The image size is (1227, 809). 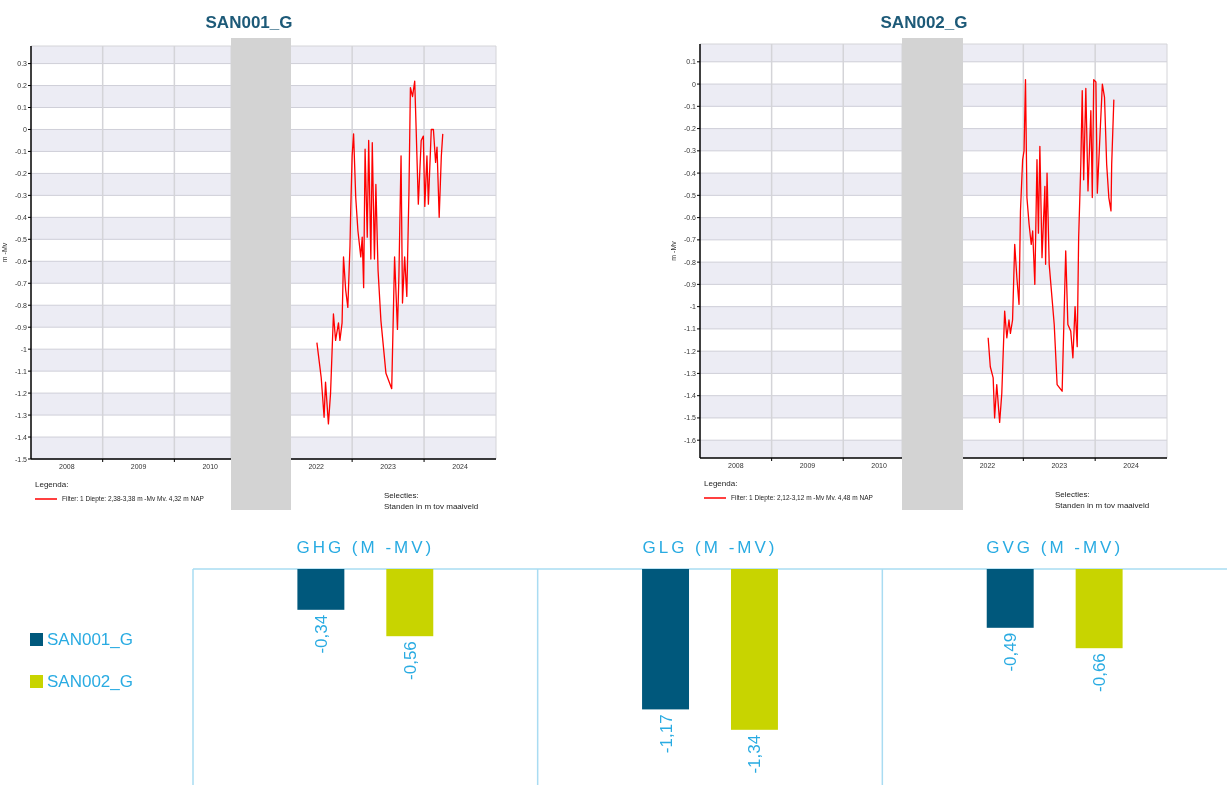 What do you see at coordinates (924, 22) in the screenshot?
I see `chart-title: SAN002_G` at bounding box center [924, 22].